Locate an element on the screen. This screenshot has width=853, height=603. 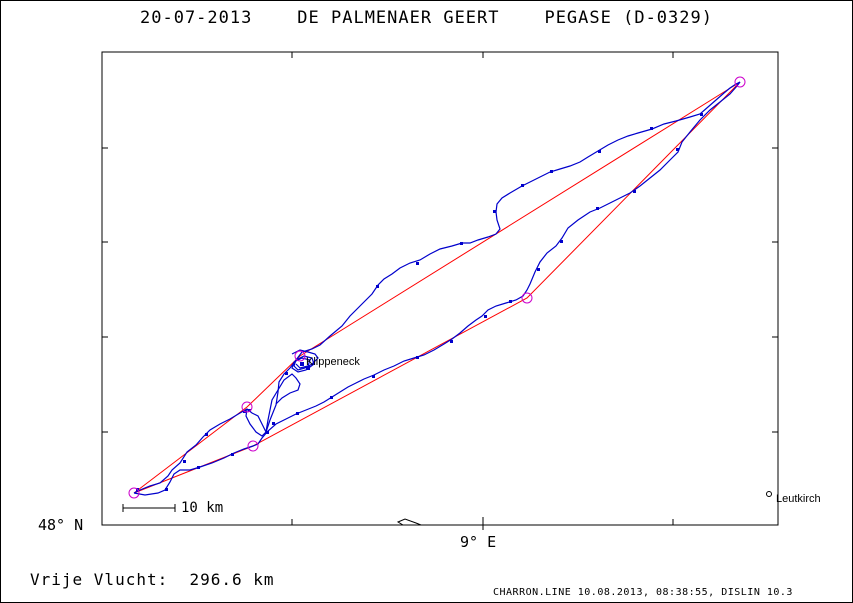
top-axis-ticks is located at coordinates (482, 55).